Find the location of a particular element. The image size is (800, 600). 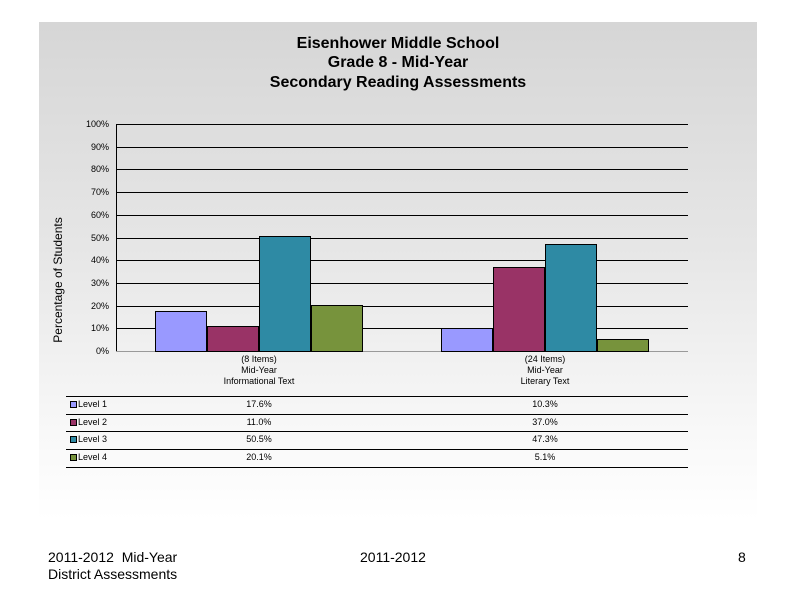

x-category-label-line: Literary Text is located at coordinates (545, 381).